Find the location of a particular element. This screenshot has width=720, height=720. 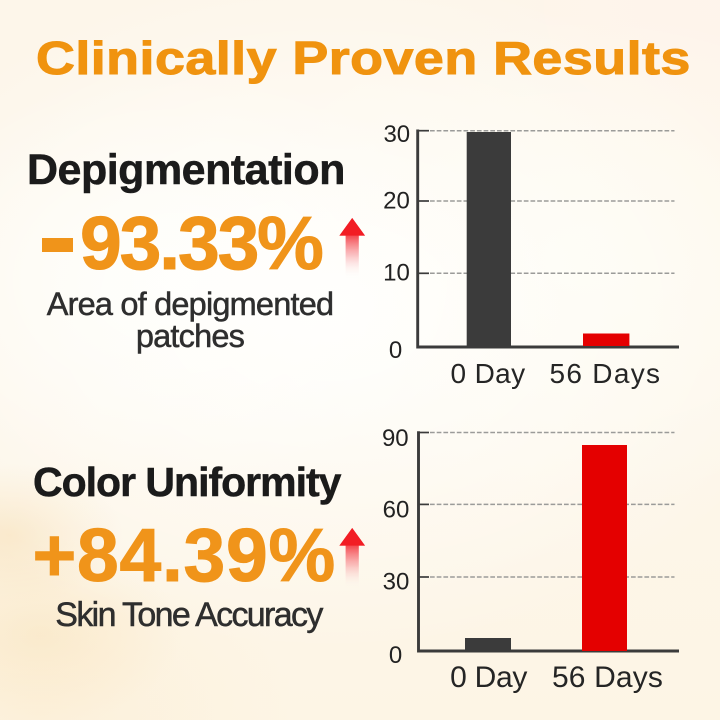

svg-text: 20 is located at coordinates (396, 201).